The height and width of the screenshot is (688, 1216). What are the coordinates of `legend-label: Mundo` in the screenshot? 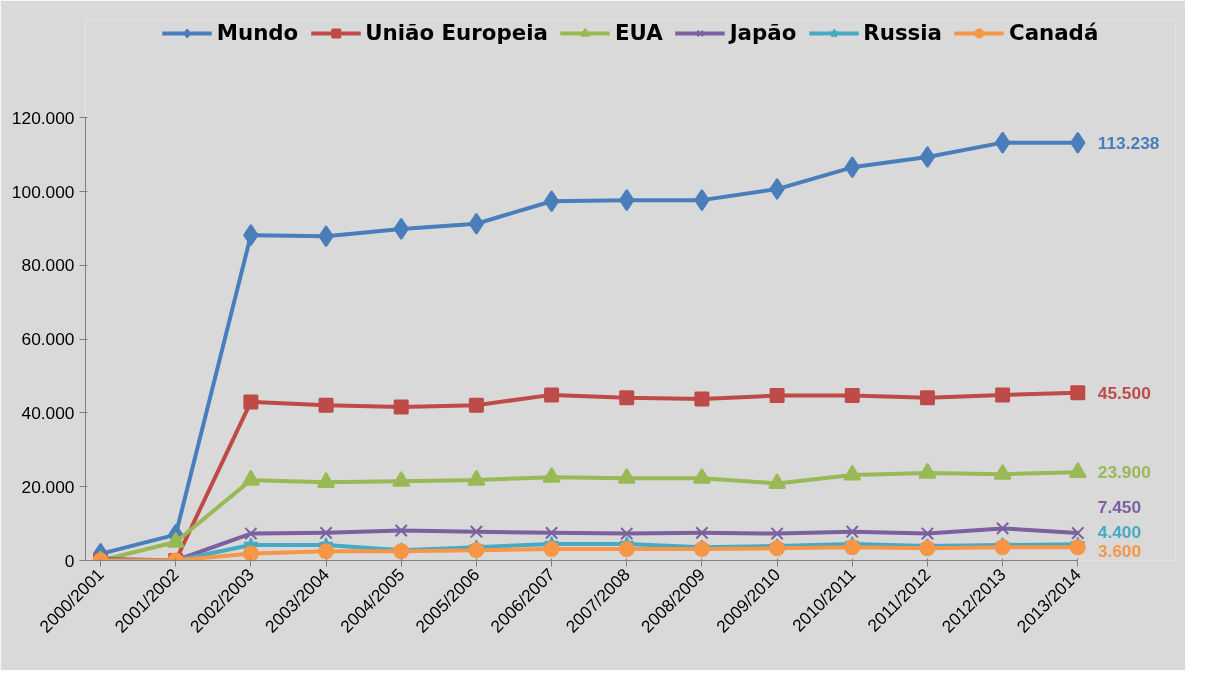 It's located at (257, 32).